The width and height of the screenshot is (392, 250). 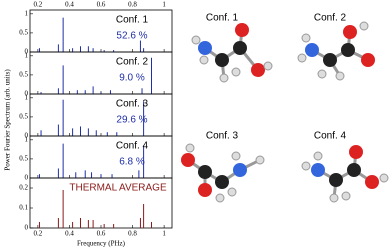 What do you see at coordinates (132, 78) in the screenshot?
I see `annotation: 9.0 %` at bounding box center [132, 78].